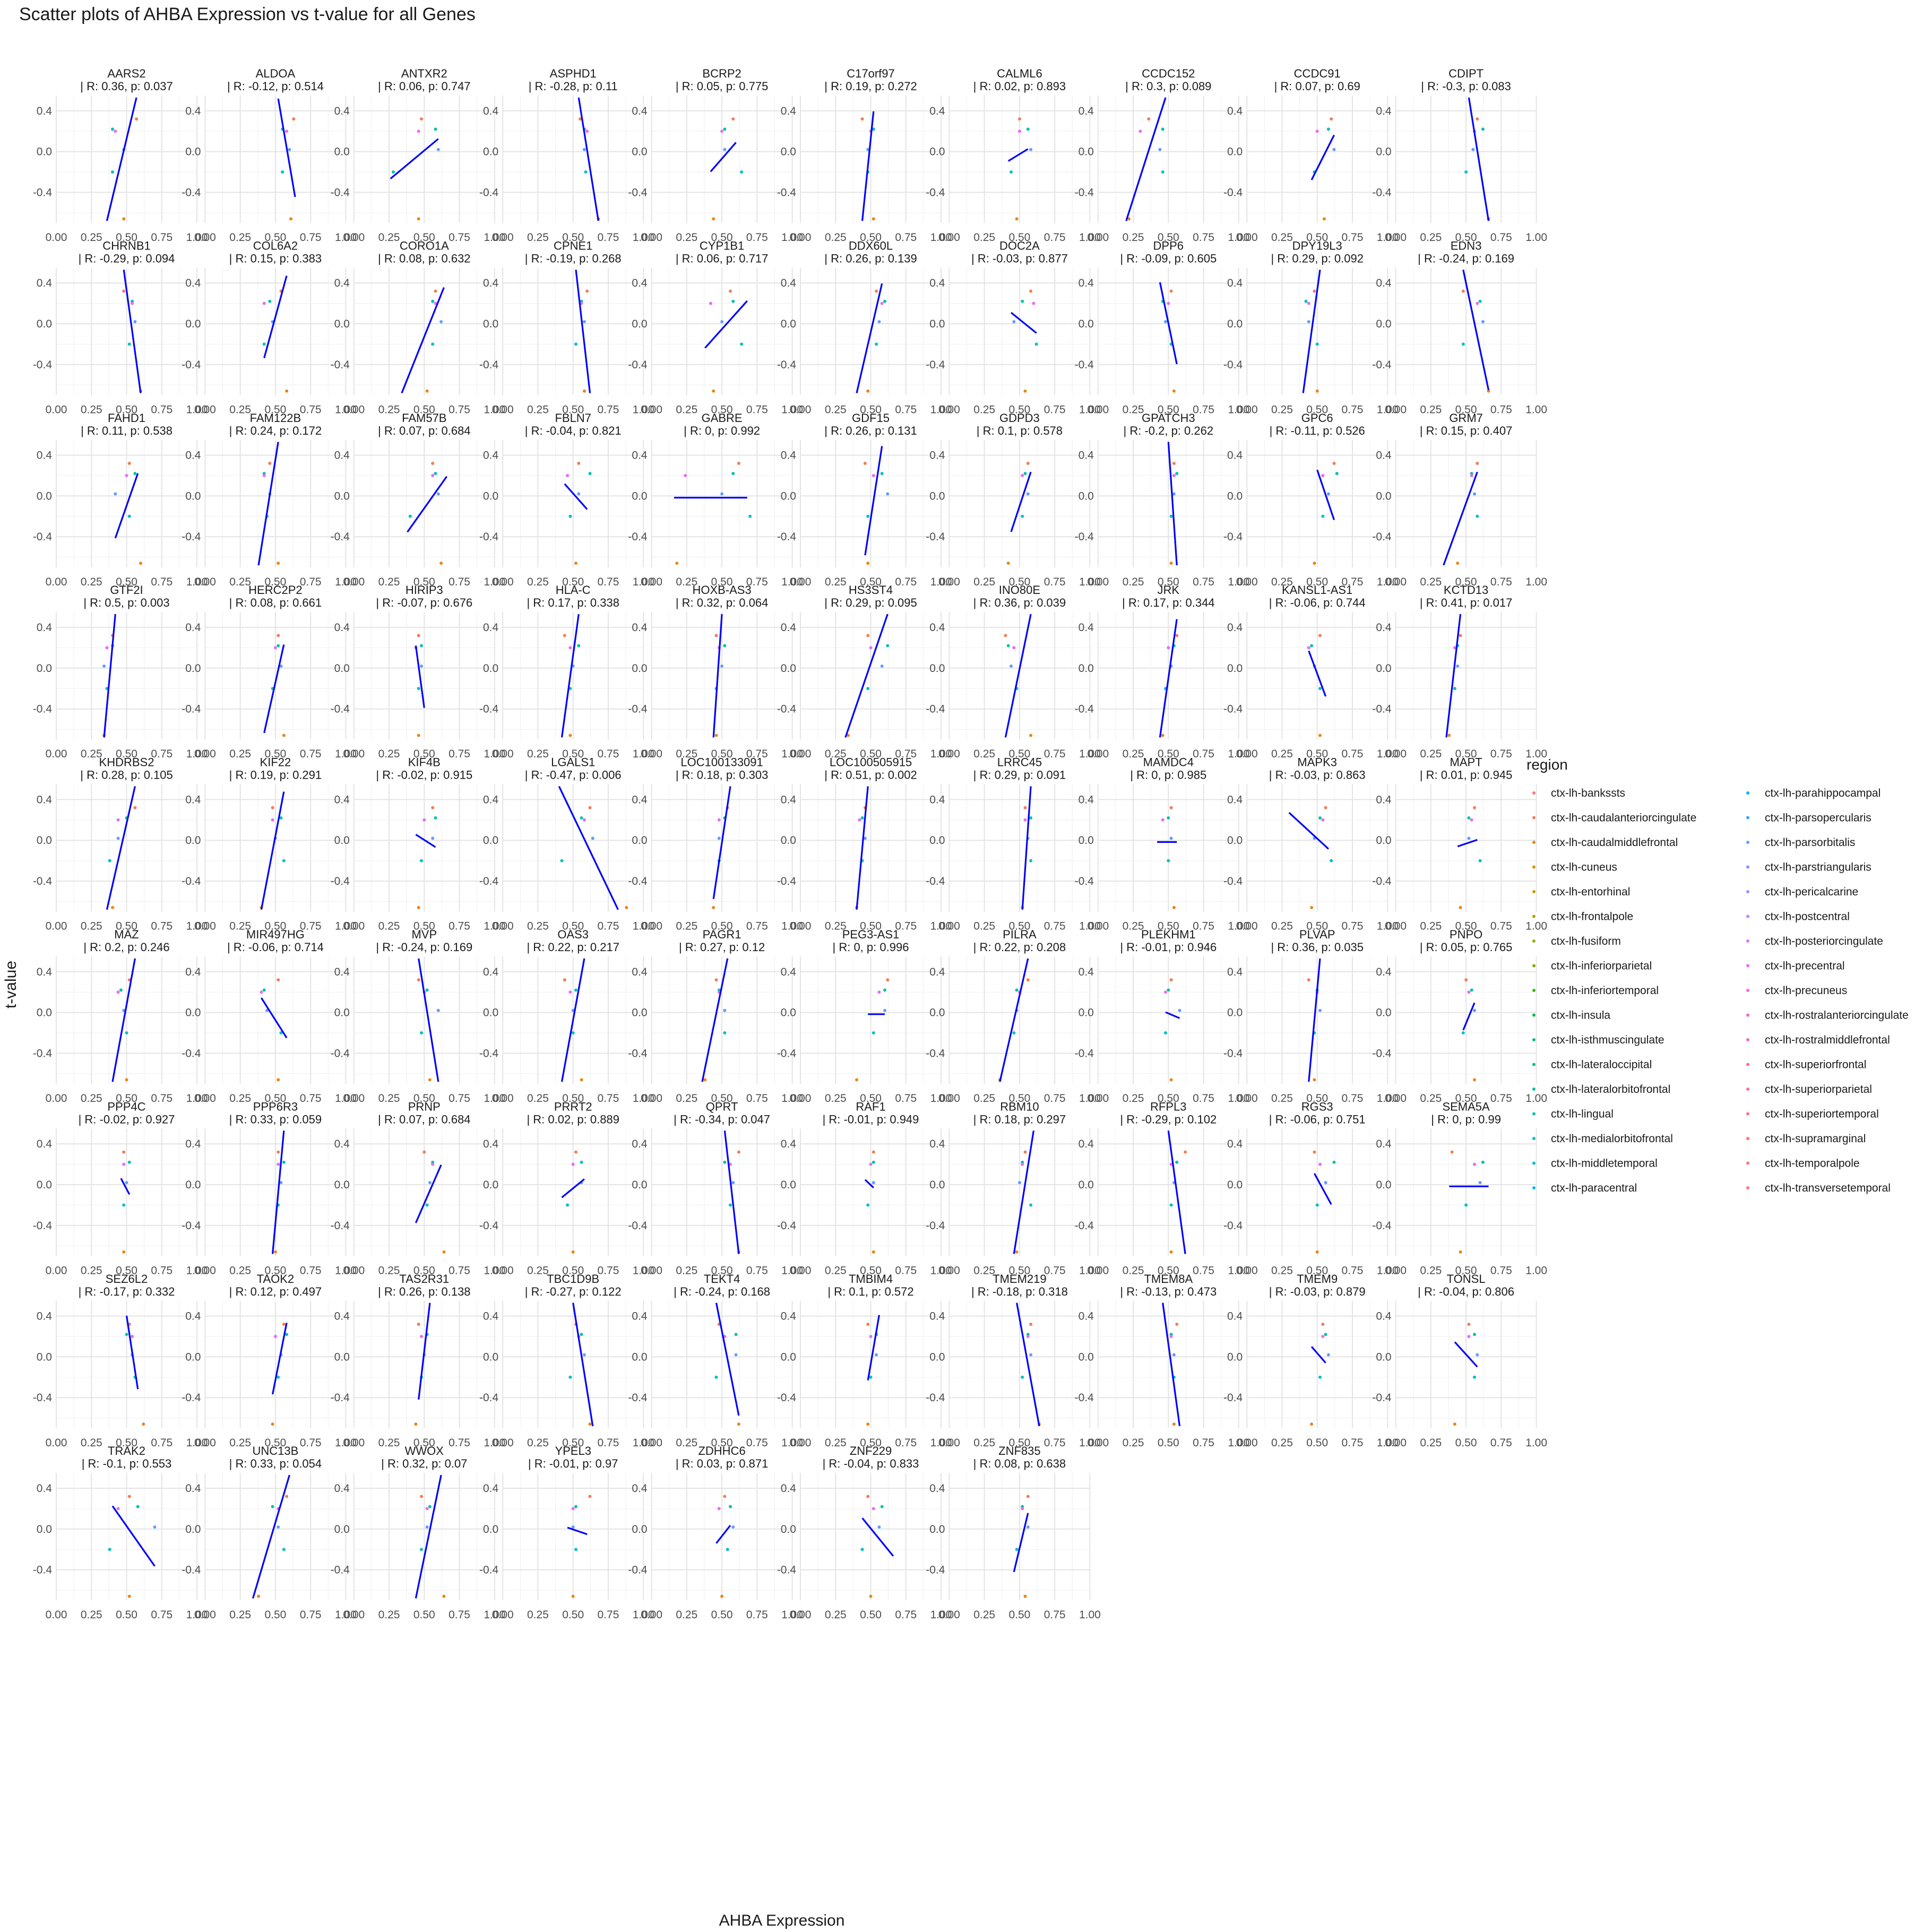  Describe the element at coordinates (1466, 245) in the screenshot. I see `panel-gene-title: EDN3` at that location.